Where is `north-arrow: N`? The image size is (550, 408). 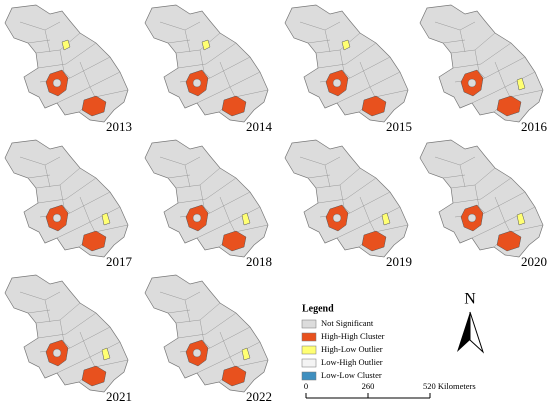 north-arrow: N is located at coordinates (471, 322).